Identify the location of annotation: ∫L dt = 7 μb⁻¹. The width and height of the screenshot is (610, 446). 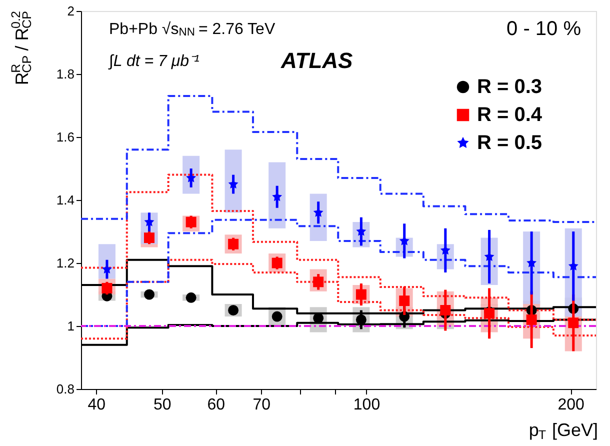
(154, 61).